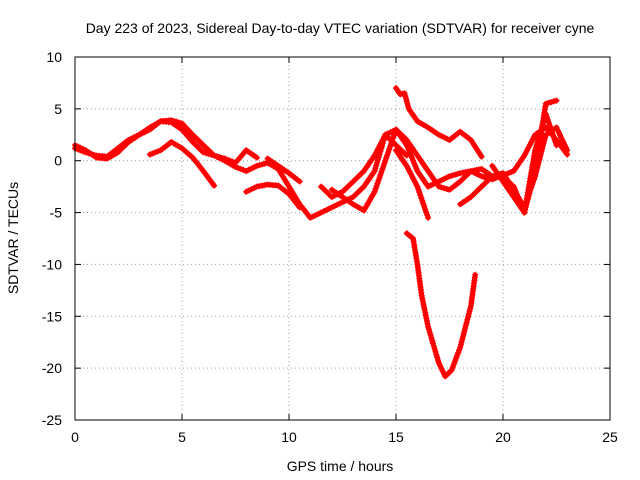 The width and height of the screenshot is (640, 480). I want to click on y-tick-label: -5, so click(56, 213).